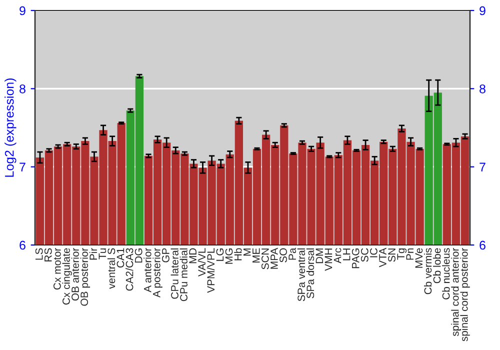 This screenshot has width=500, height=350. Describe the element at coordinates (437, 266) in the screenshot. I see `x-tick-label: Cb lobe` at that location.